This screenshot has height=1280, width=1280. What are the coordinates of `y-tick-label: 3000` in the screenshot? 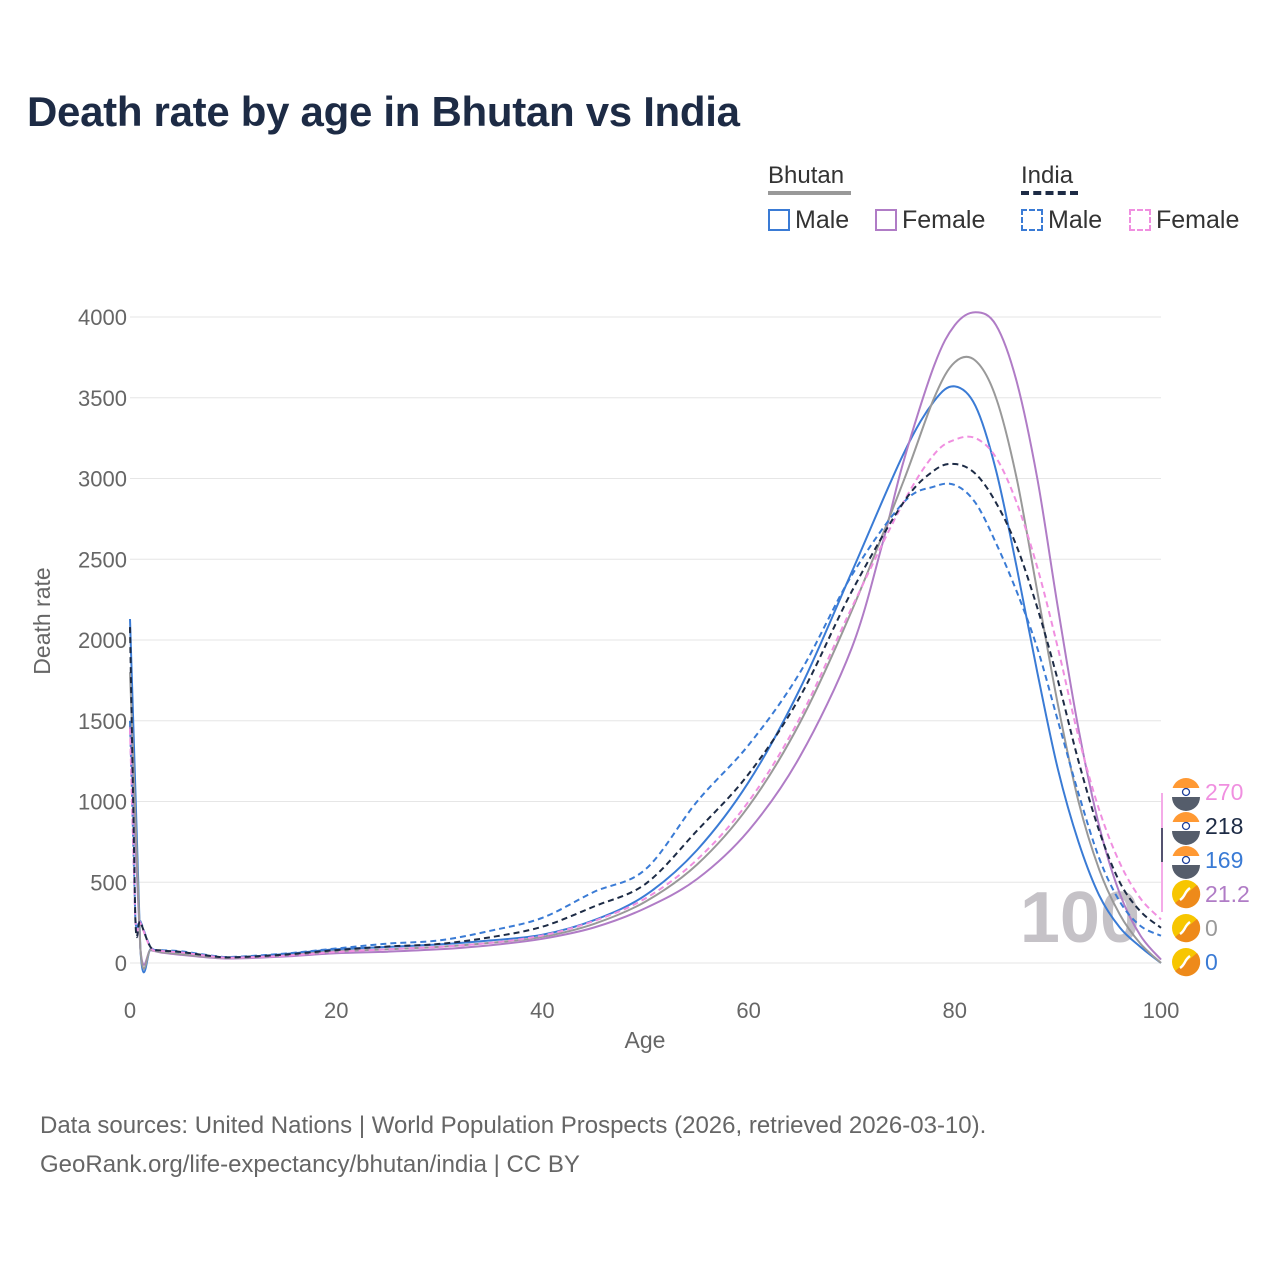 It's located at (102, 479).